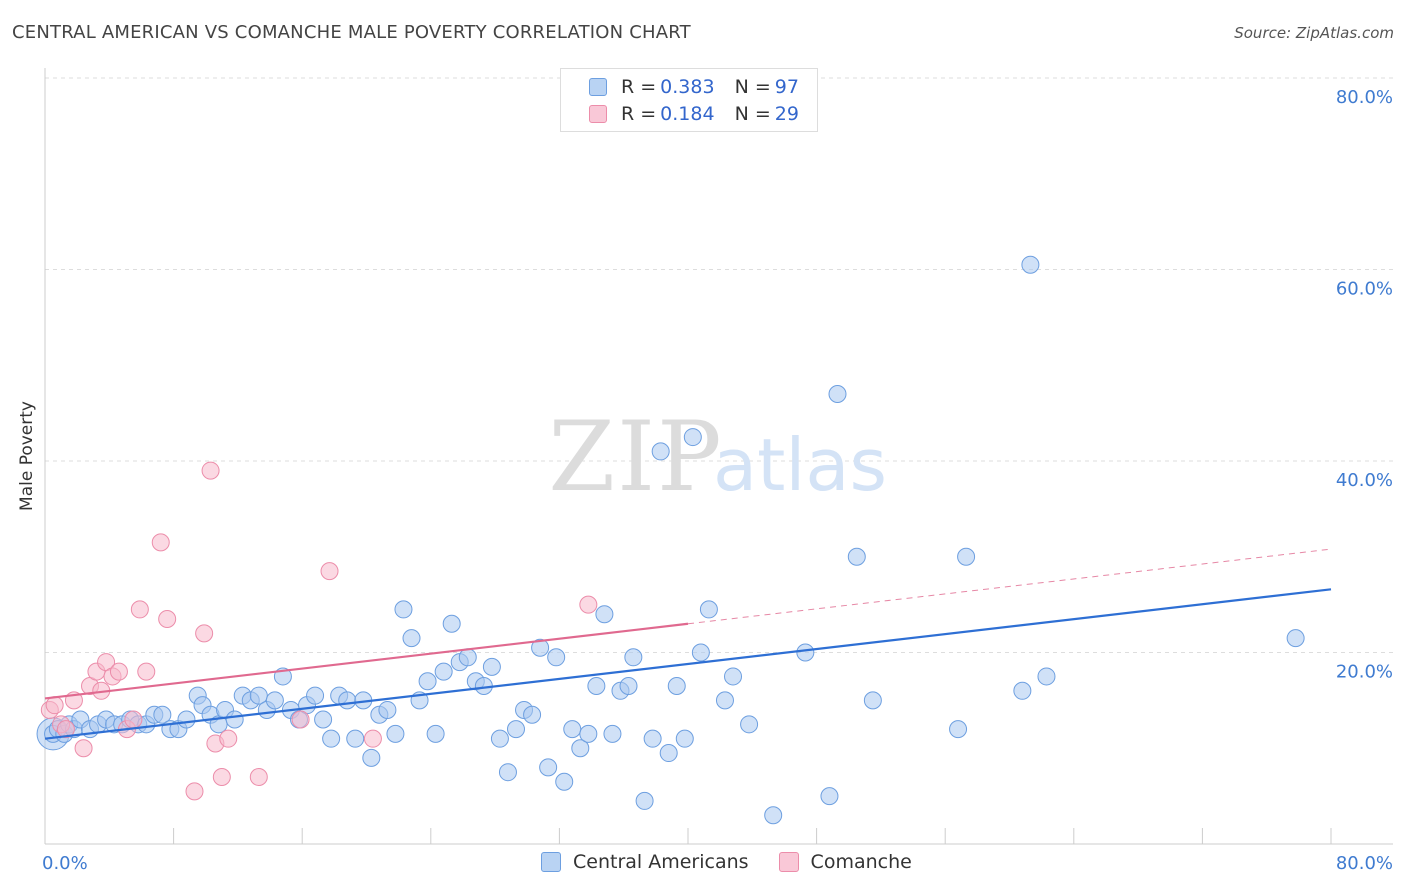  I want to click on source-label: Source: ZipAtlas.com, so click(1314, 33).